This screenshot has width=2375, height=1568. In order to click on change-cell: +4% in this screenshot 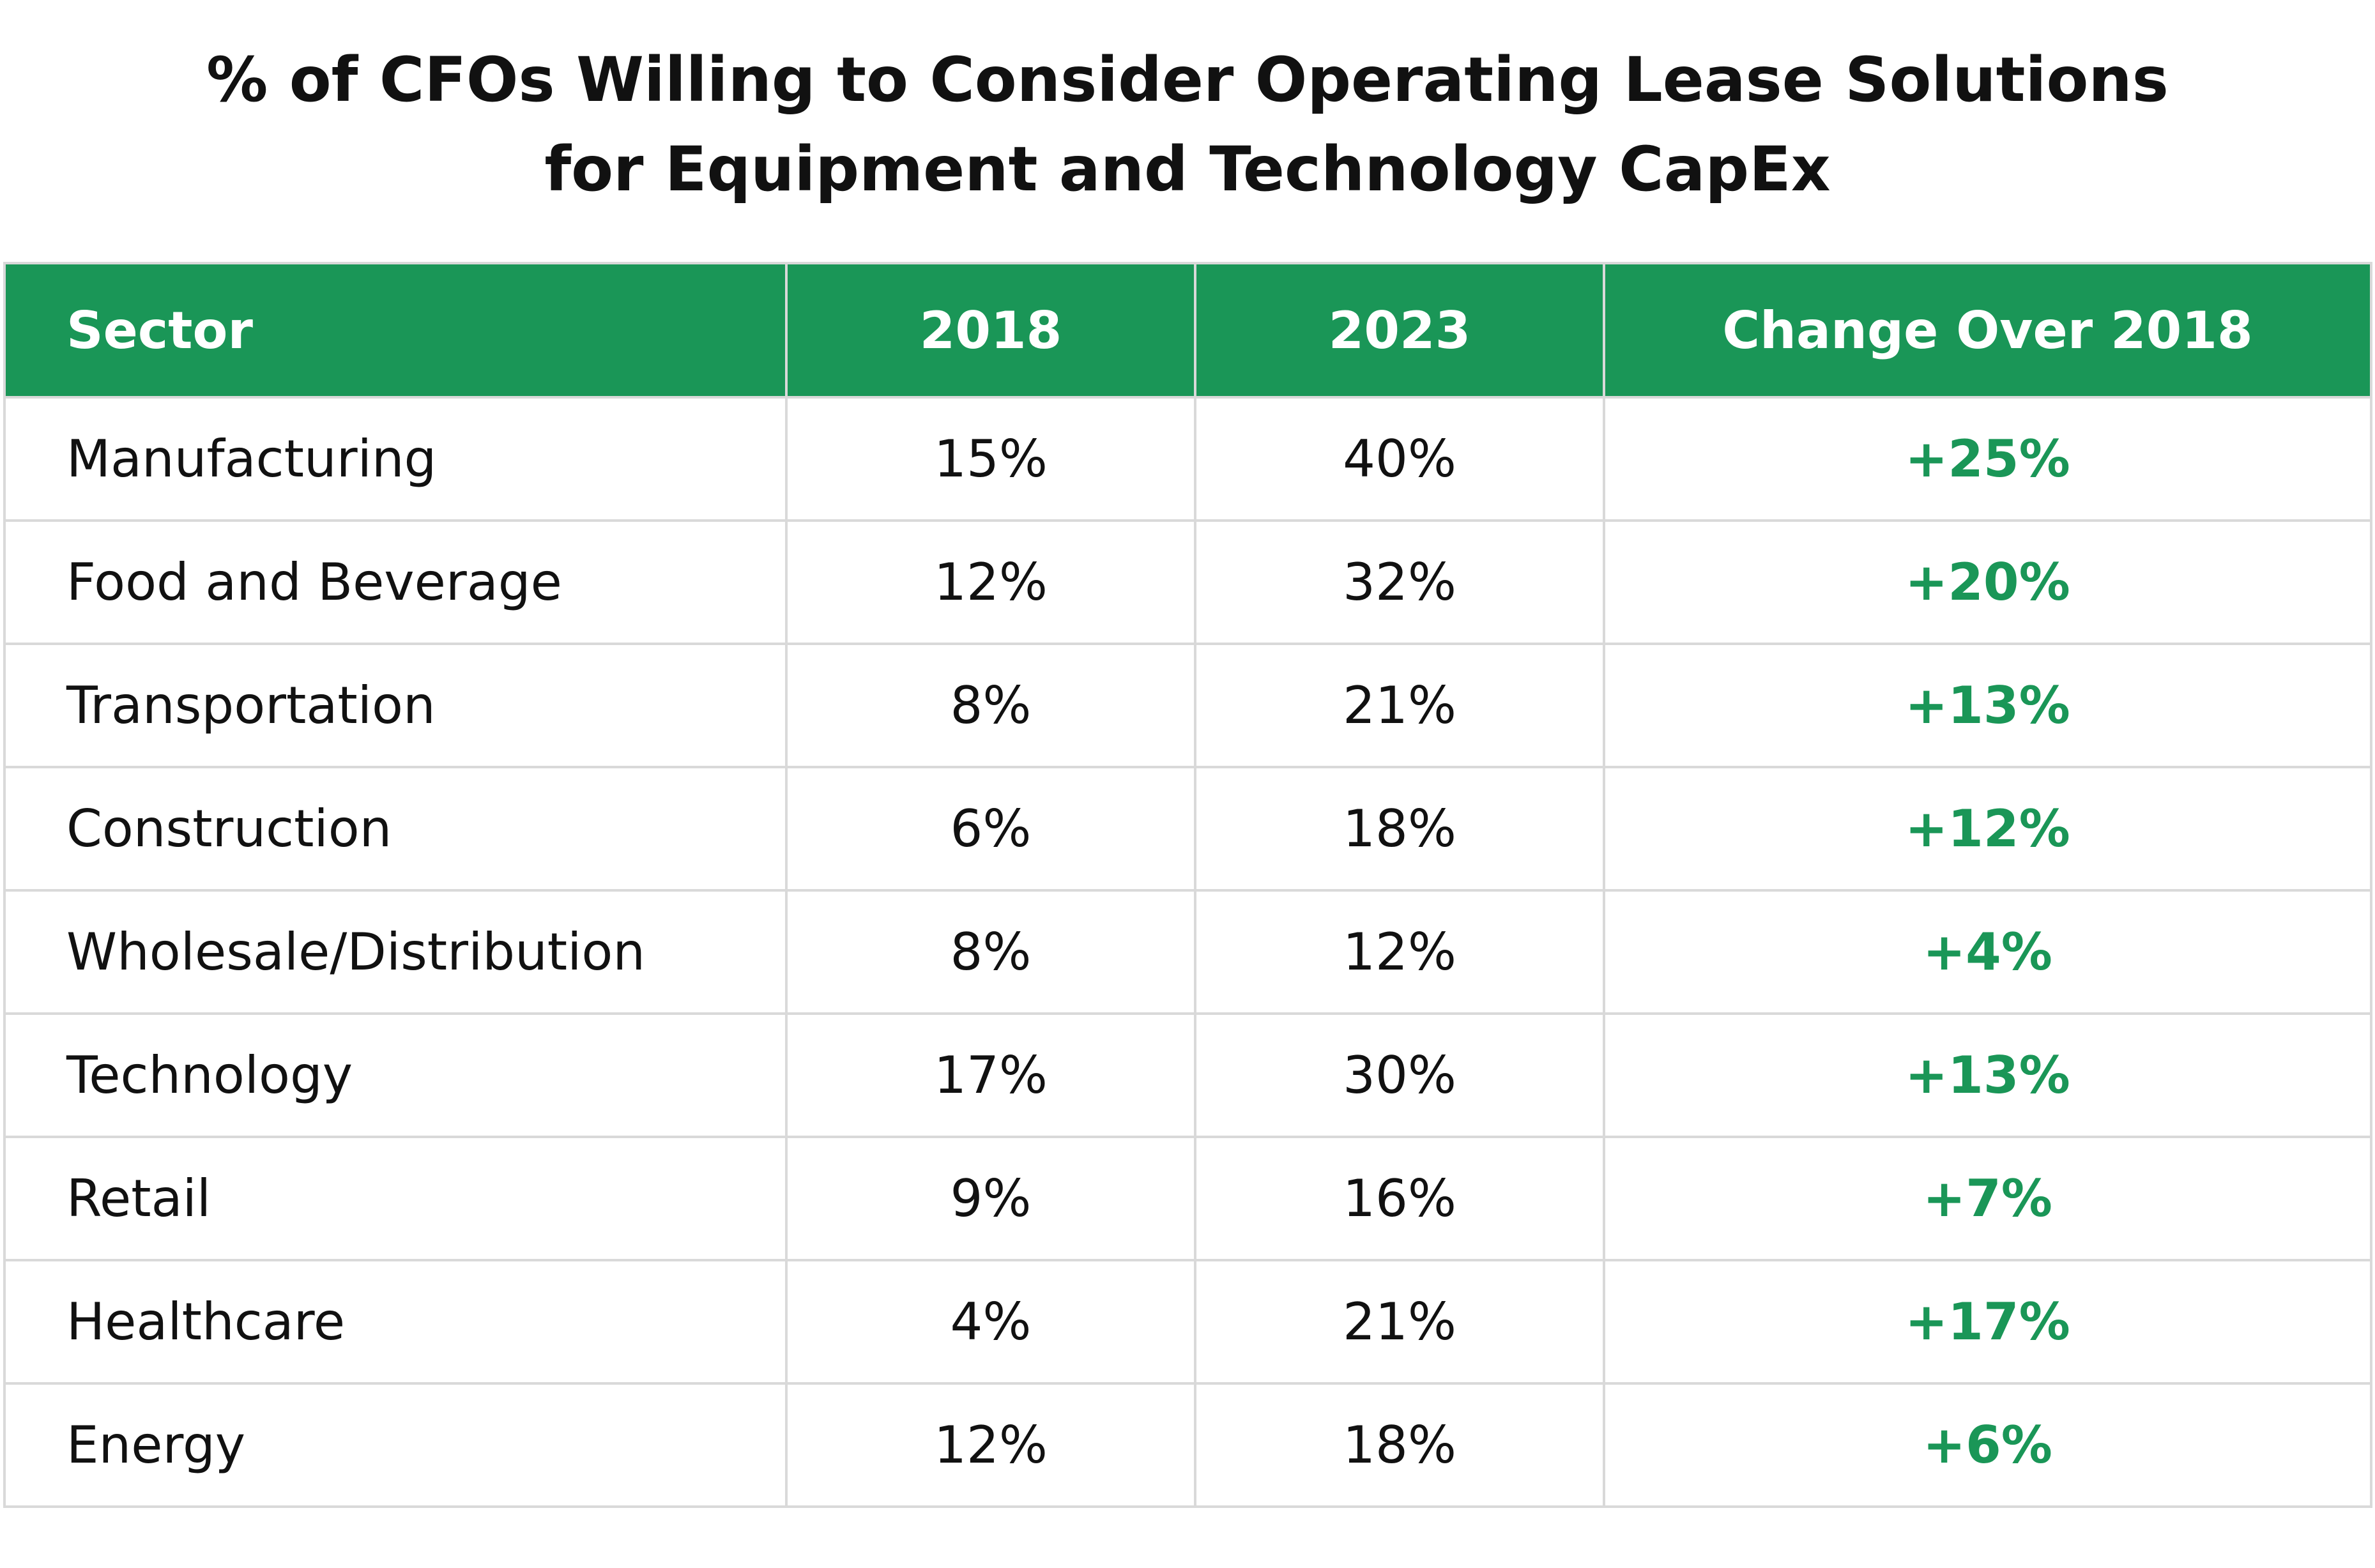, I will do `click(1987, 952)`.